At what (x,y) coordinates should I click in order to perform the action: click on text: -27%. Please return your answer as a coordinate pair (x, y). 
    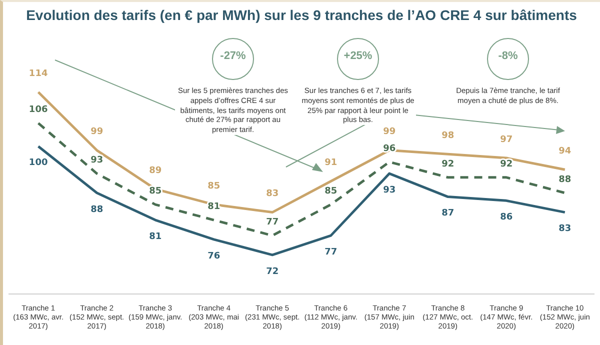
    Looking at the image, I should click on (233, 56).